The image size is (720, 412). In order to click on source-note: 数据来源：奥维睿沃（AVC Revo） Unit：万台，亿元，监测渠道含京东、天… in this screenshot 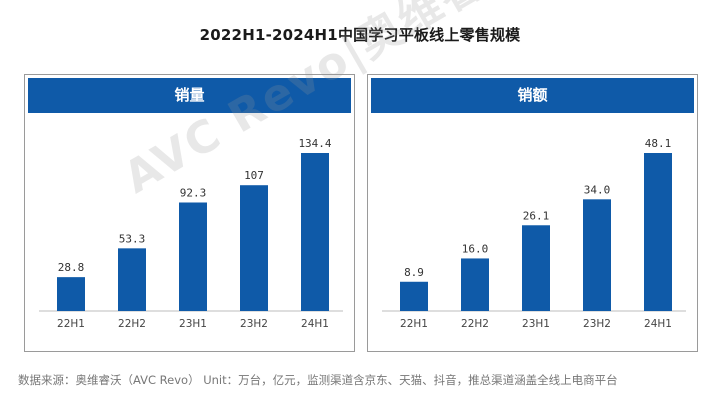, I will do `click(318, 380)`.